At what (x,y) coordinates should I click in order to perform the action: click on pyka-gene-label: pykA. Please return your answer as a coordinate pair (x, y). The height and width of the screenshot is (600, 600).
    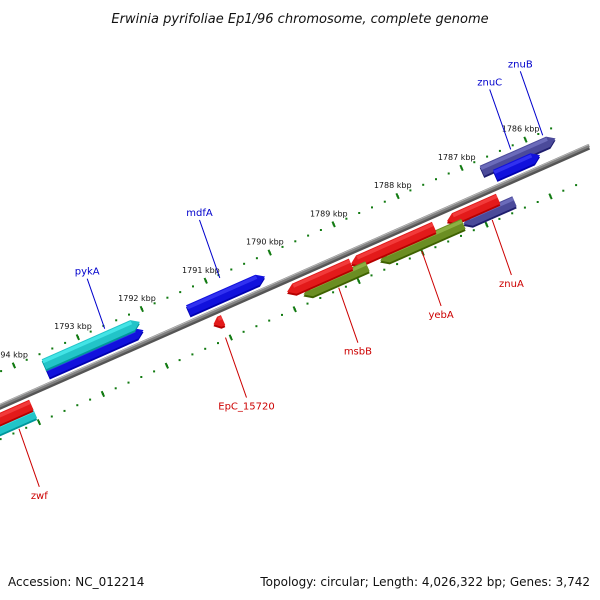
    Looking at the image, I should click on (87, 272).